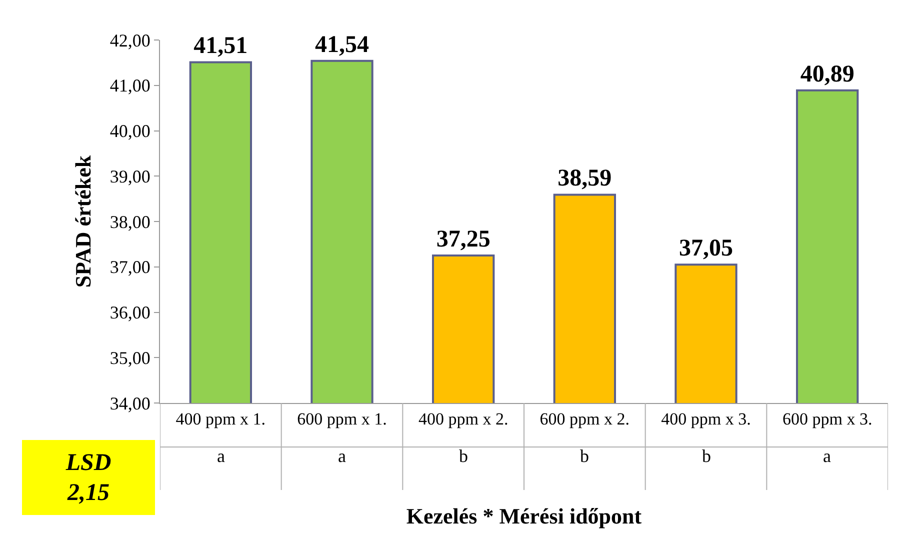 The height and width of the screenshot is (552, 900). Describe the element at coordinates (827, 418) in the screenshot. I see `x-tick-label: 600 ppm x 3.` at that location.